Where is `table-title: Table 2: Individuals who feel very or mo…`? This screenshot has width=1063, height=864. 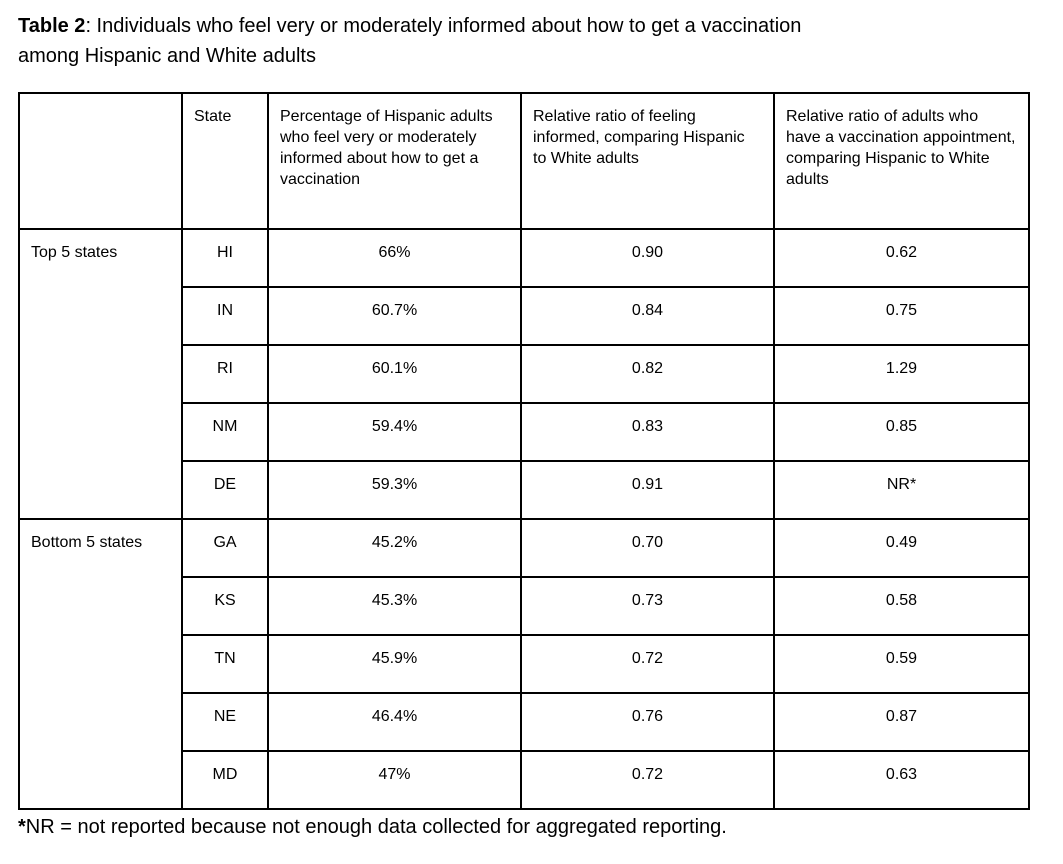 table-title: Table 2: Individuals who feel very or mo… is located at coordinates (531, 41).